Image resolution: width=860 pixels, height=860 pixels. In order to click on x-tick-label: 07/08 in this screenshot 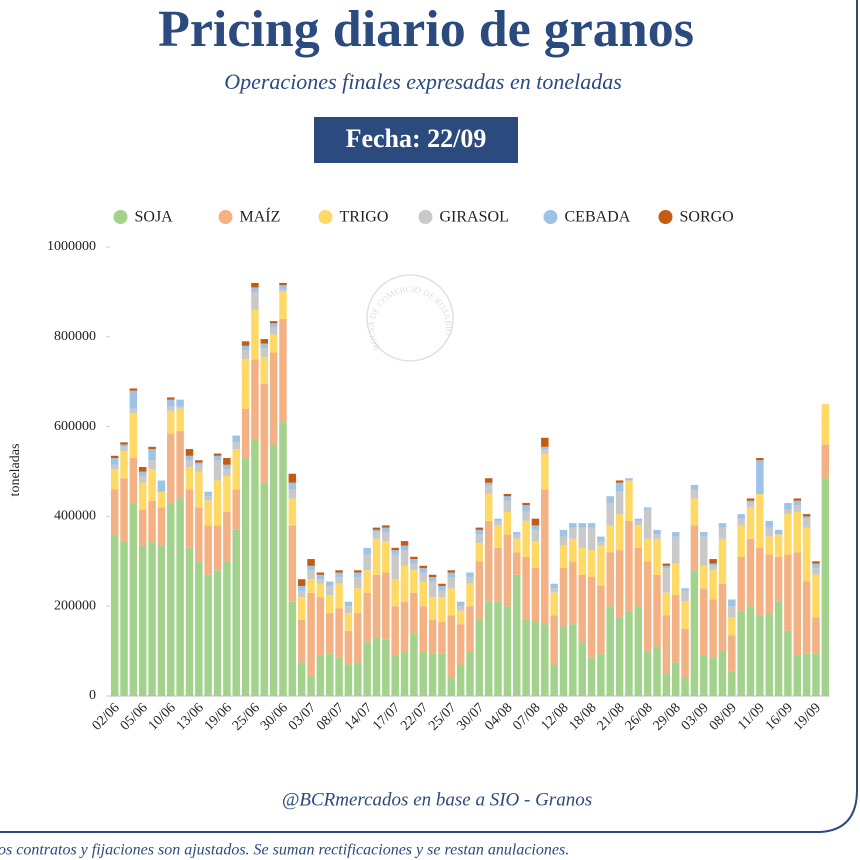, I will do `click(526, 716)`.